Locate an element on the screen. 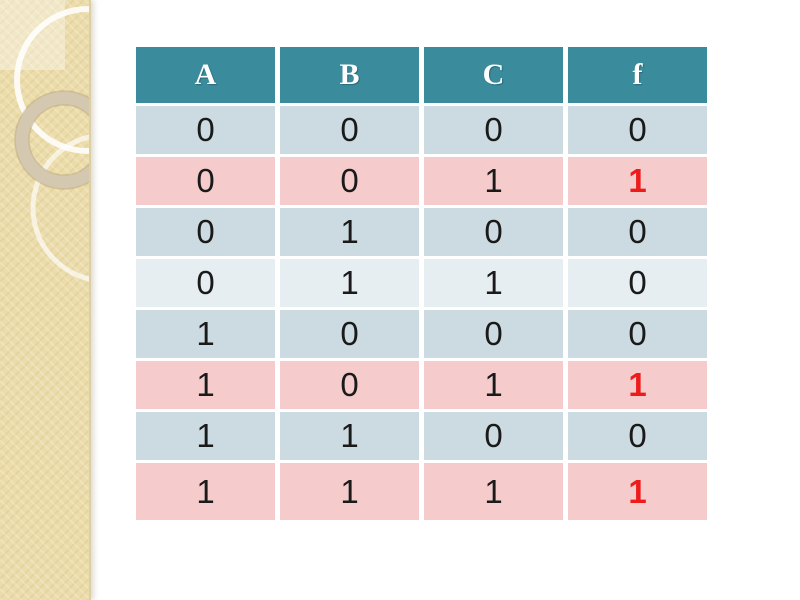 The width and height of the screenshot is (800, 600). taupe-ring-inner-edge is located at coordinates (58, 140).